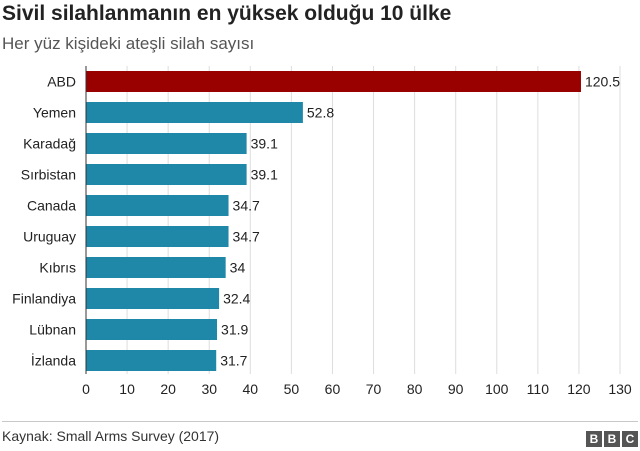  Describe the element at coordinates (292, 389) in the screenshot. I see `x-tick-label: 50` at that location.